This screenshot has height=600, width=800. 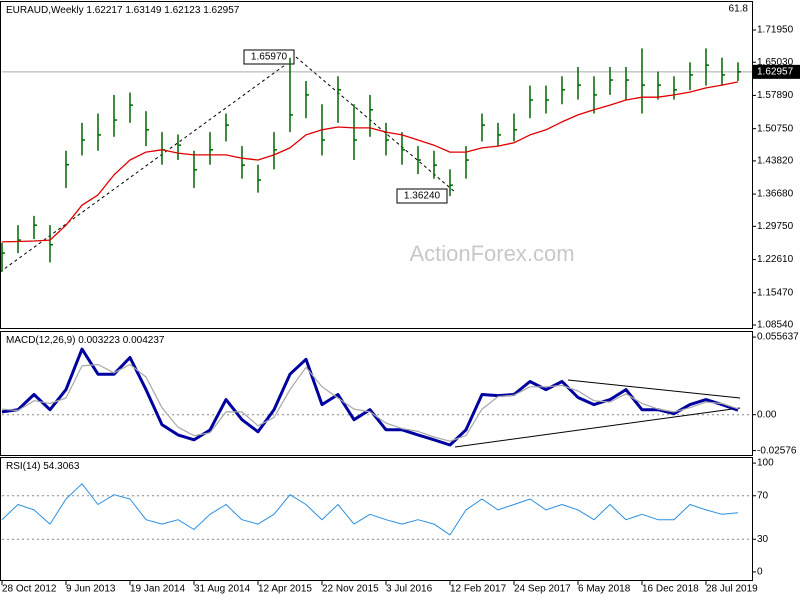 What do you see at coordinates (777, 450) in the screenshot?
I see `y-tick-label: -0.02576` at bounding box center [777, 450].